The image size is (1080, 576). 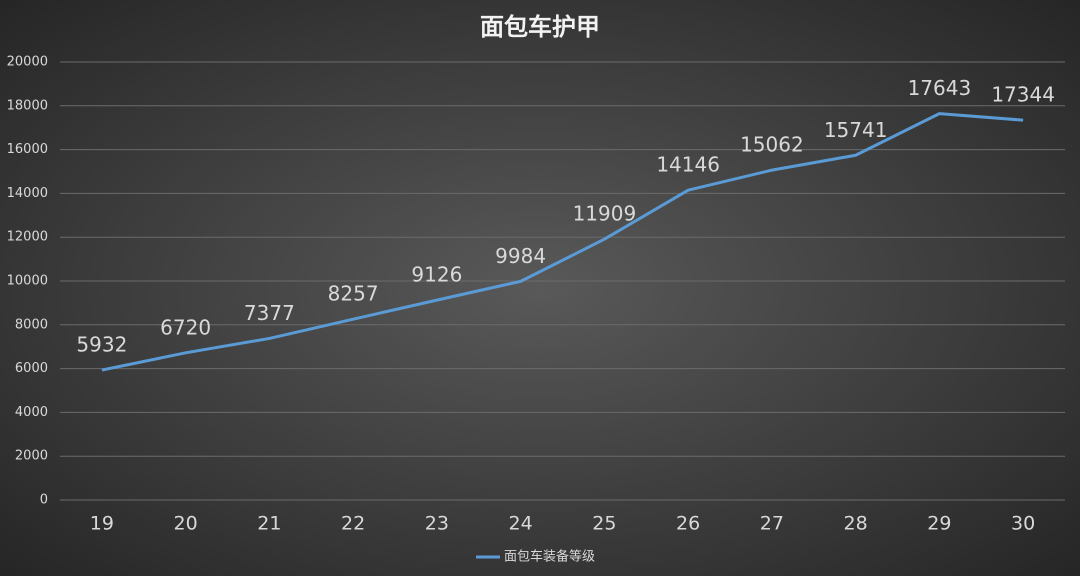 I want to click on y-tick-label: 20000, so click(x=27, y=62).